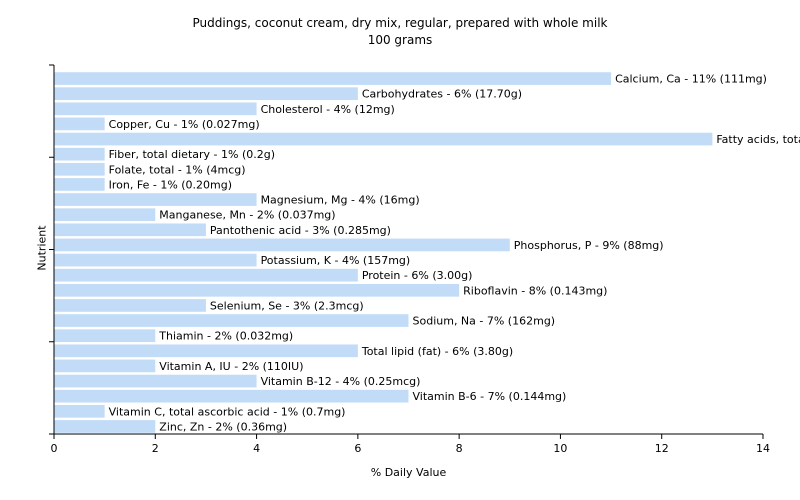 This screenshot has width=800, height=500. What do you see at coordinates (225, 336) in the screenshot?
I see `bar-label: Thiamin - 2% (0.032mg)` at bounding box center [225, 336].